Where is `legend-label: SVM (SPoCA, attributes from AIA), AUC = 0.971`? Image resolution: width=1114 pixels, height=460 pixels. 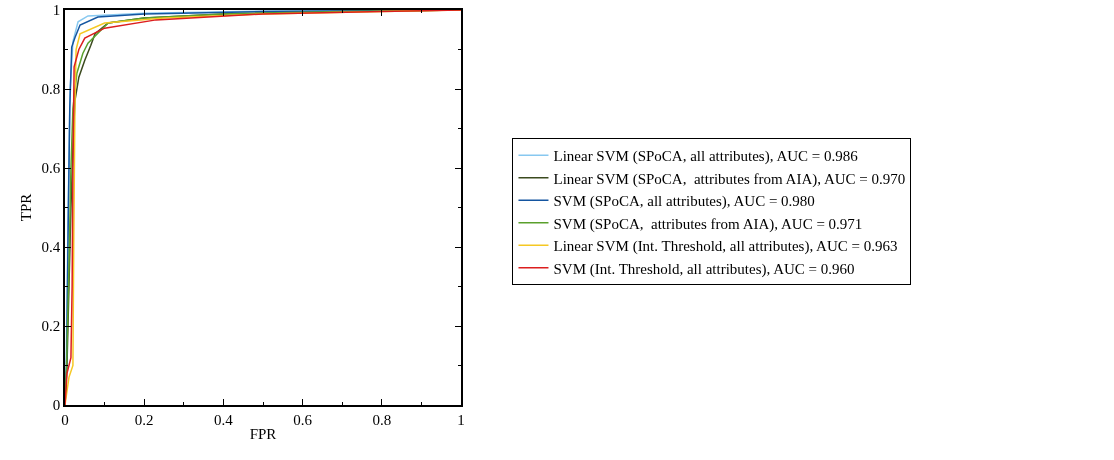
legend-label: SVM (SPoCA, attributes from AIA), AUC = 0.971 is located at coordinates (708, 224).